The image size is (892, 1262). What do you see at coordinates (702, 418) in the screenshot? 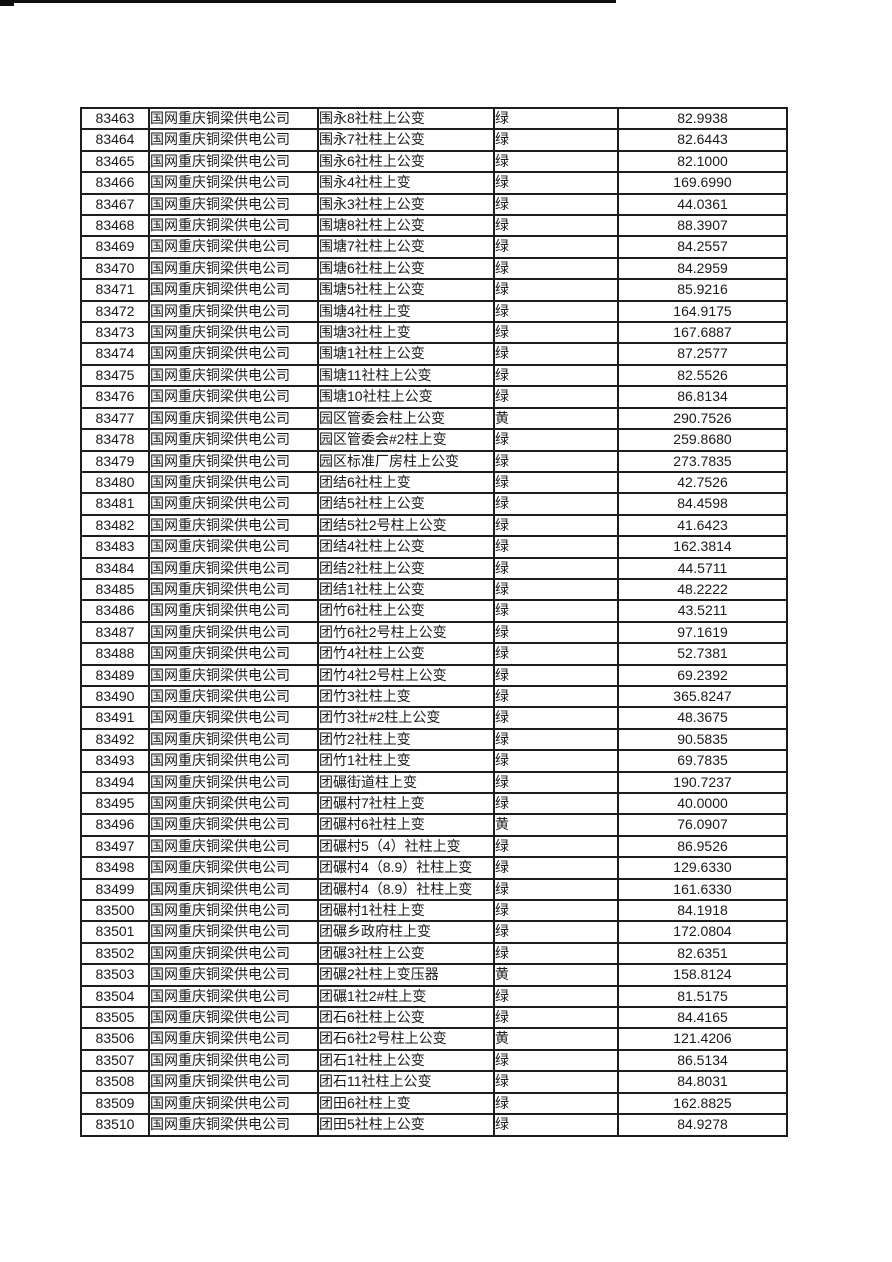
I see `cell-value: 290.7526` at bounding box center [702, 418].